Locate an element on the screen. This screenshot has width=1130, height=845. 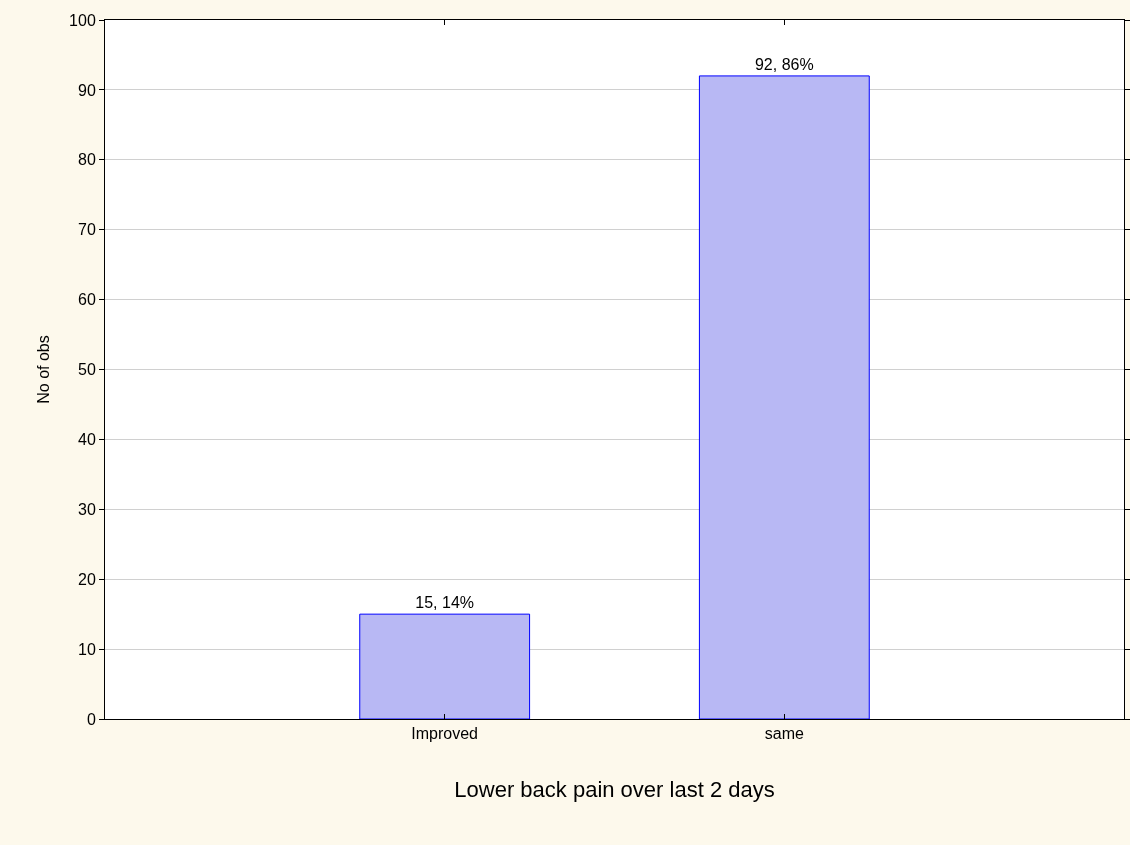
x-axis-title: Lower back pain over last 2 days is located at coordinates (614, 790).